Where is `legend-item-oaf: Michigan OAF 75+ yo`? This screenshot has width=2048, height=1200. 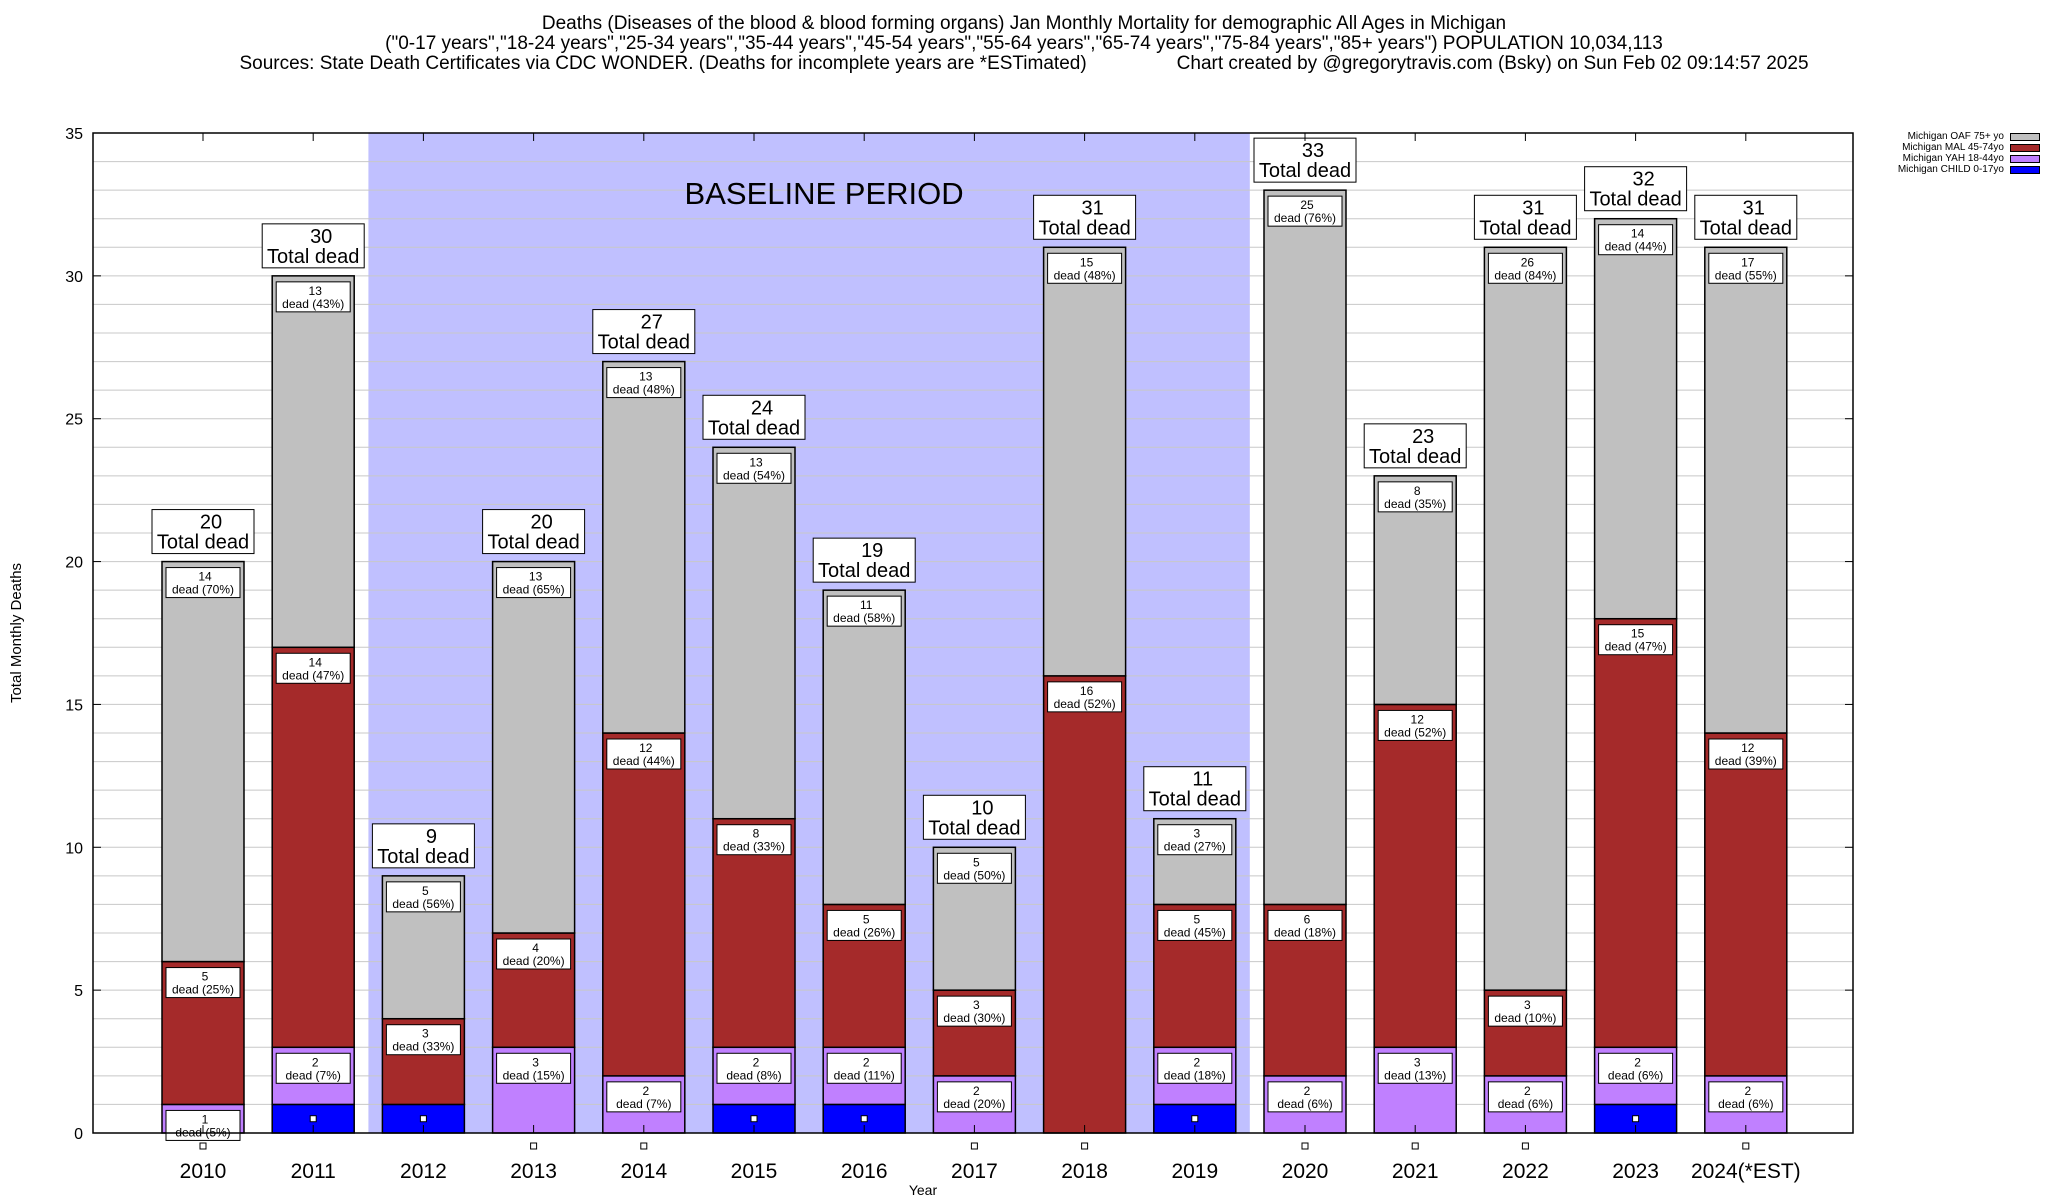 legend-item-oaf: Michigan OAF 75+ yo is located at coordinates (1960, 136).